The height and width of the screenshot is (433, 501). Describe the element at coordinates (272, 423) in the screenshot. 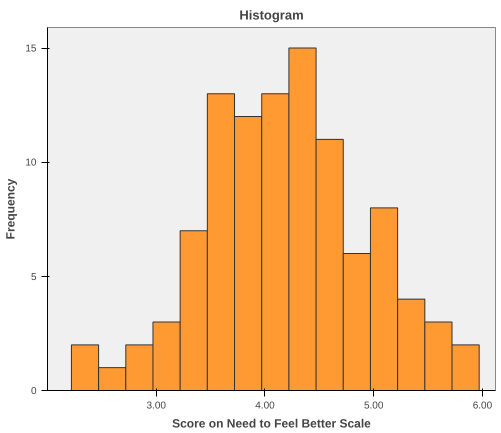

I see `x-axis-title: Score on Need to Feel Better Scale` at that location.